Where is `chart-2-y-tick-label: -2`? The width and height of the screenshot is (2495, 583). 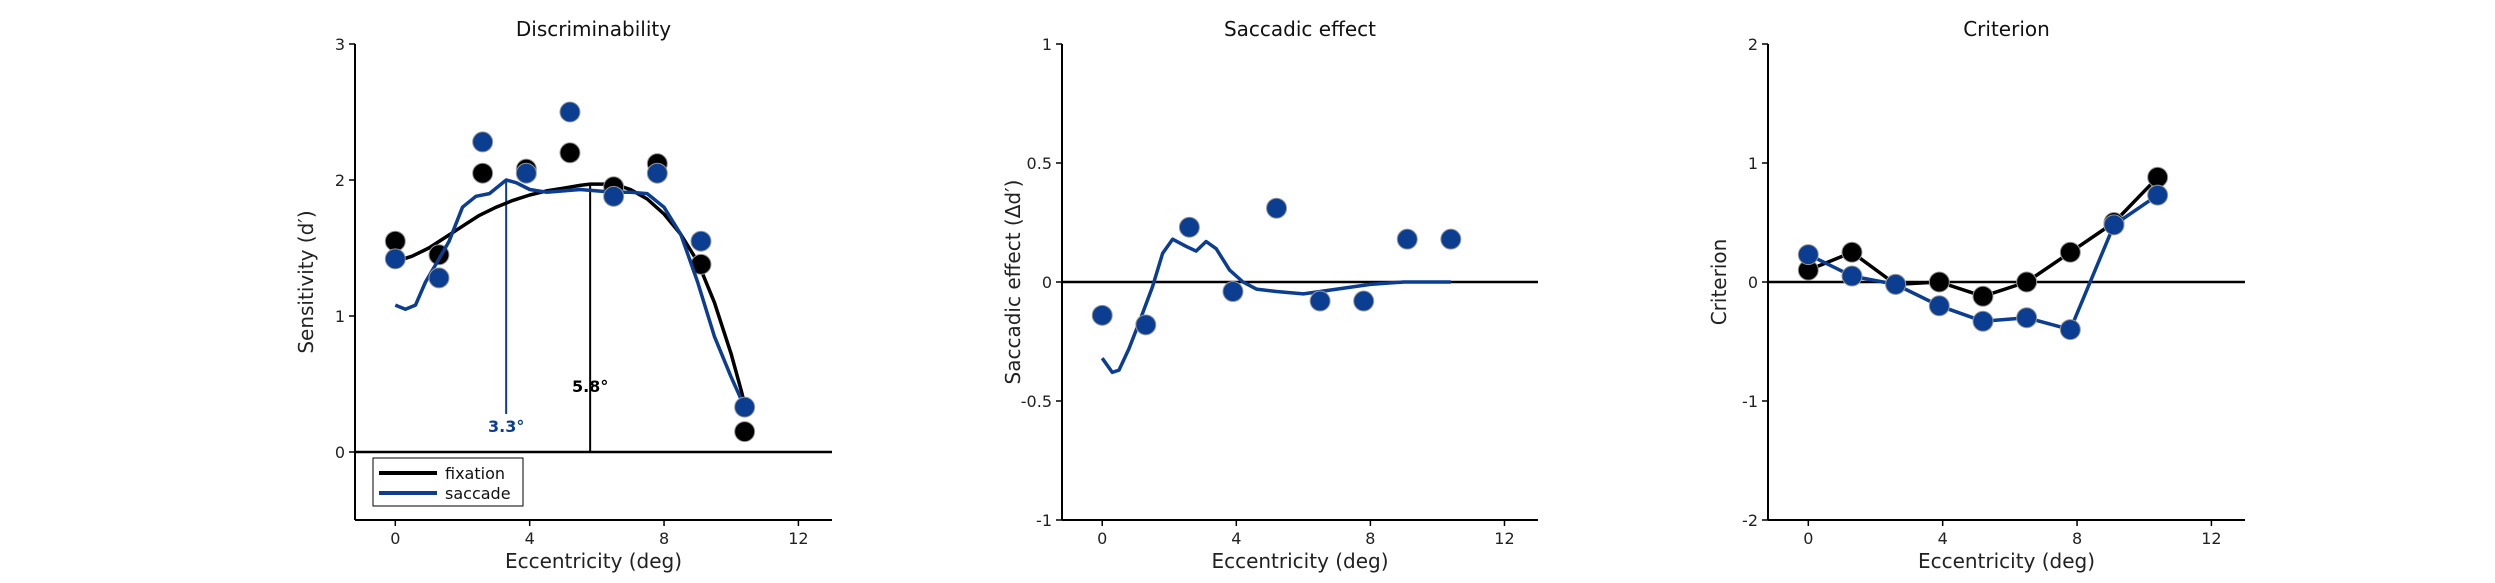 chart-2-y-tick-label: -2 is located at coordinates (1750, 520).